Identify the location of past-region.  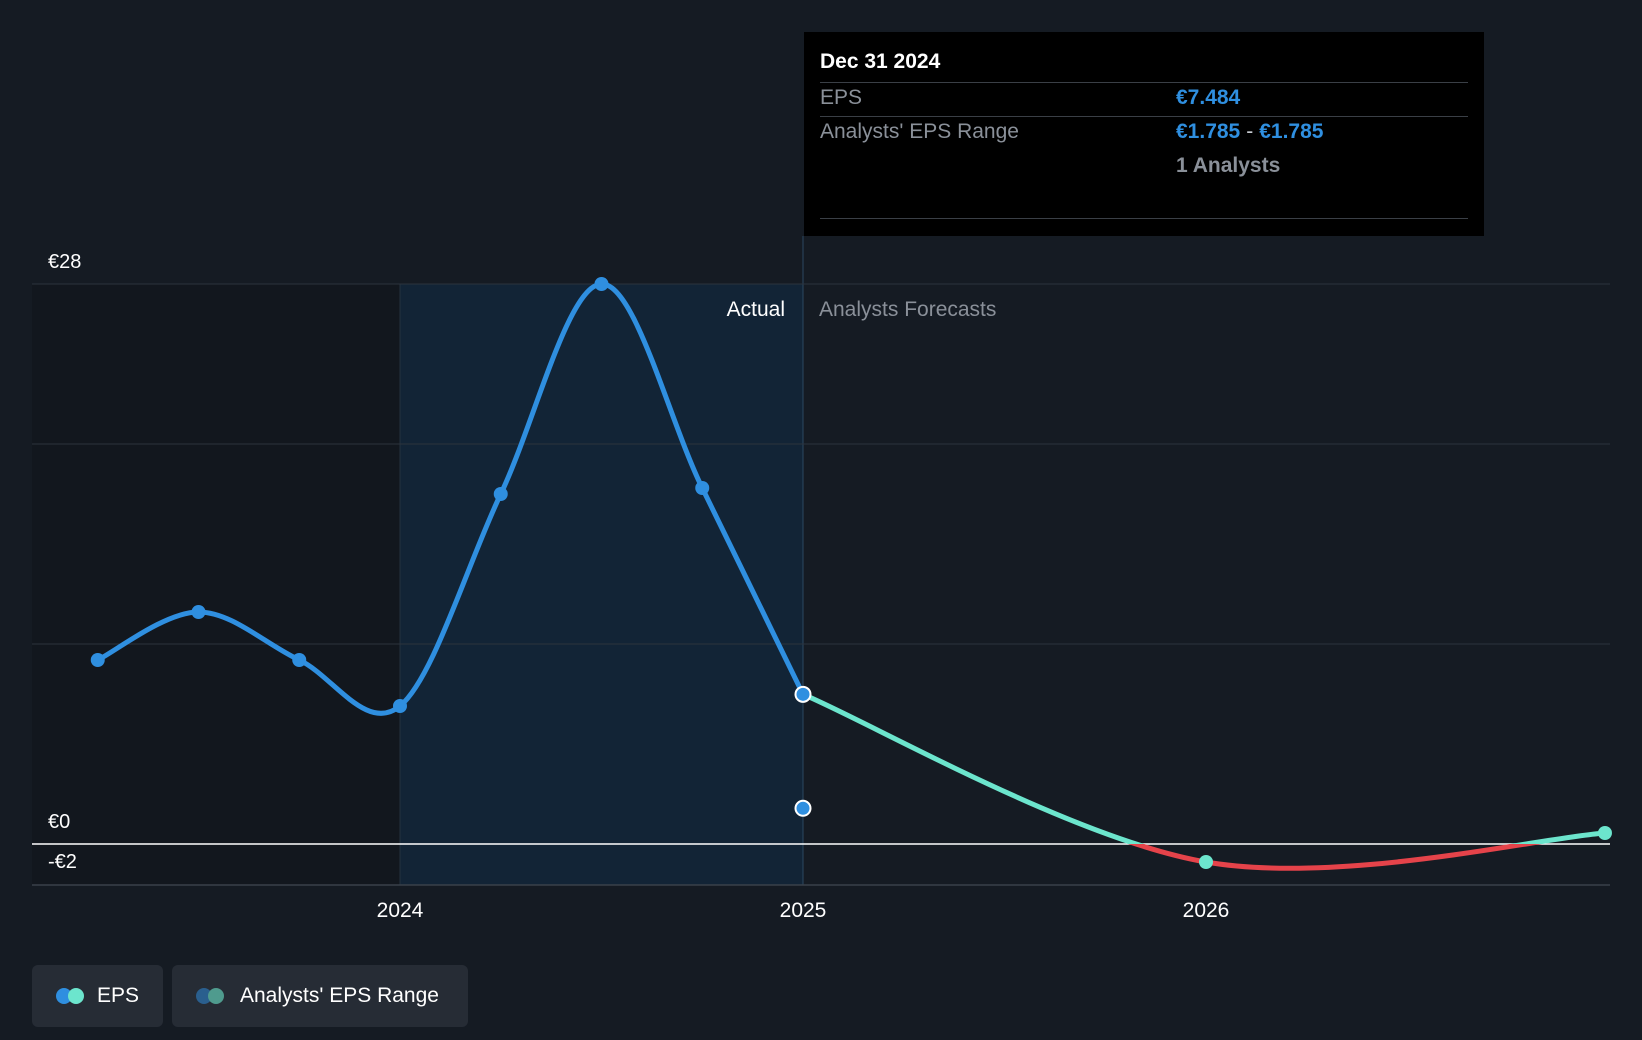
(216, 584).